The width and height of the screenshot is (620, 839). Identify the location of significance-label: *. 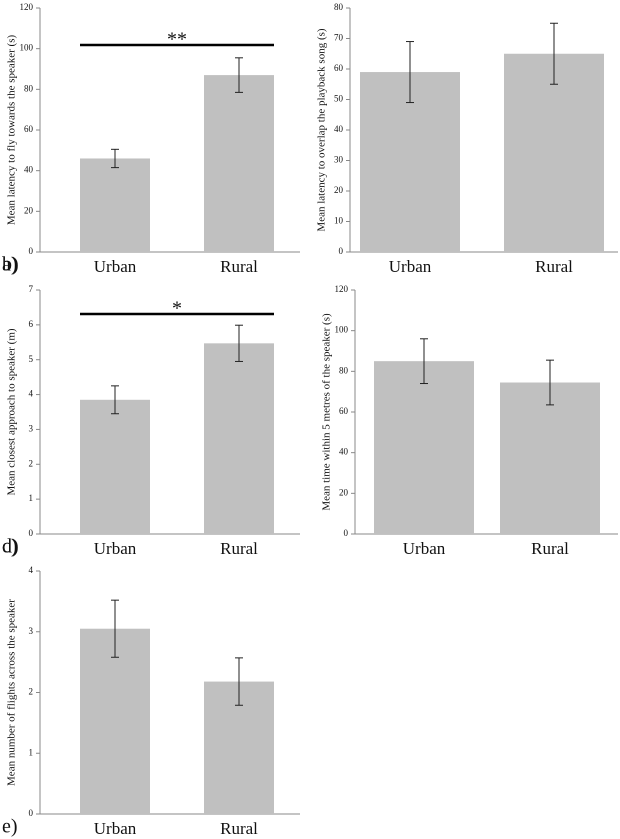
(177, 309).